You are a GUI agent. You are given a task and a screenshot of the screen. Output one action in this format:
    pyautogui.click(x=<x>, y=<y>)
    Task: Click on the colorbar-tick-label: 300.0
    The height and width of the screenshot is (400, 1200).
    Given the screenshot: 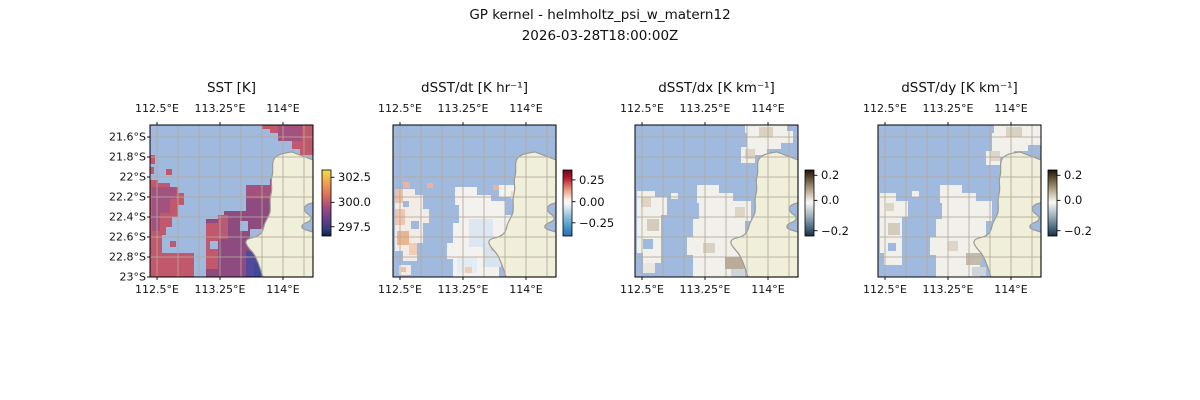 What is the action you would take?
    pyautogui.click(x=354, y=202)
    